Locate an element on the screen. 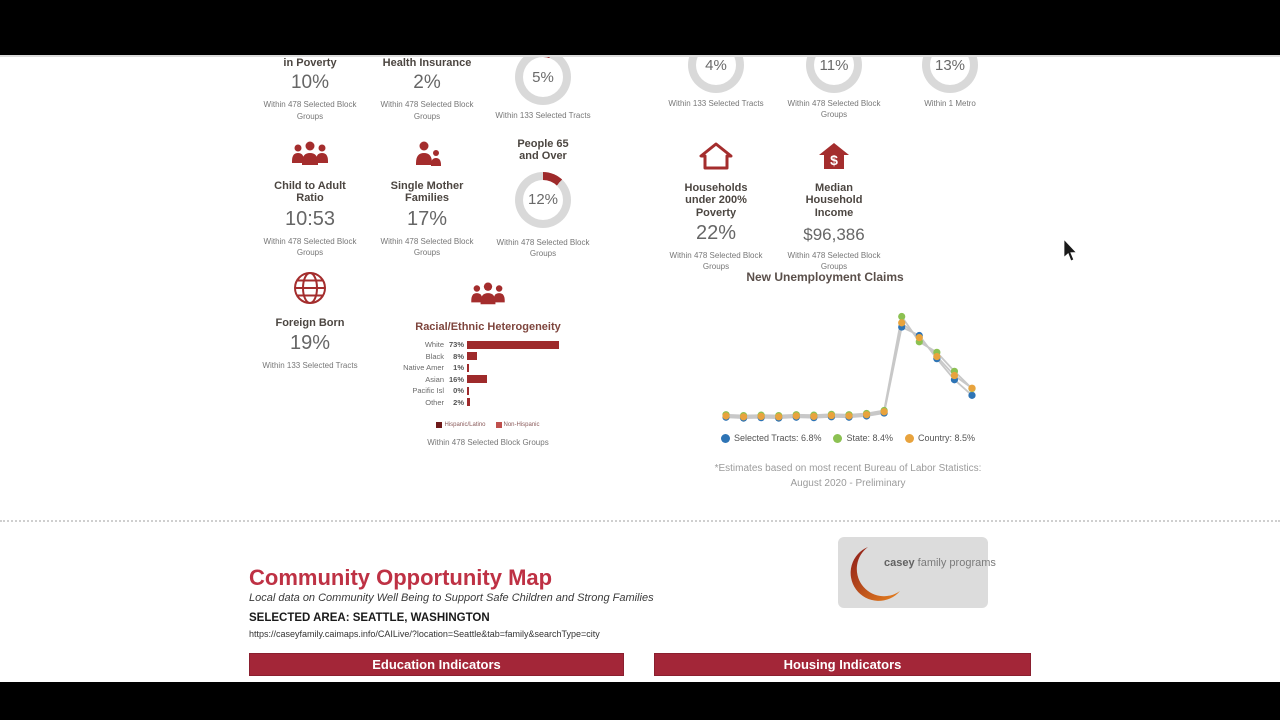 Image resolution: width=1280 pixels, height=720 pixels. race-row: Black 8% is located at coordinates (488, 357).